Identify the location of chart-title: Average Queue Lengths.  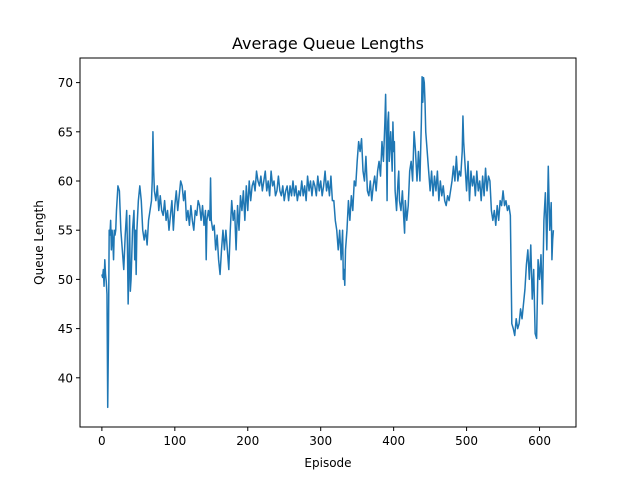
(328, 43).